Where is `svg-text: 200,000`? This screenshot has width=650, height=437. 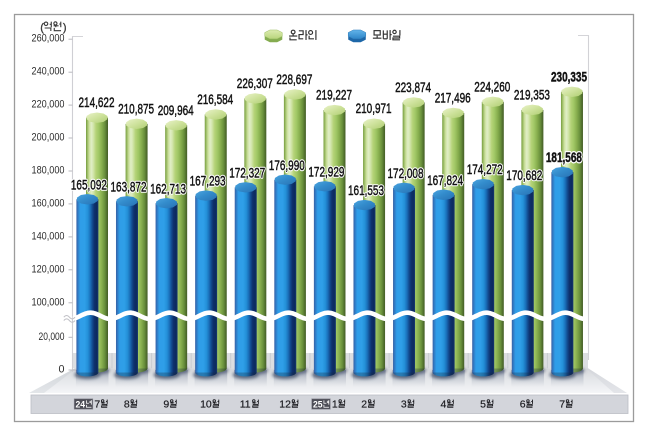
svg-text: 200,000 is located at coordinates (48, 138).